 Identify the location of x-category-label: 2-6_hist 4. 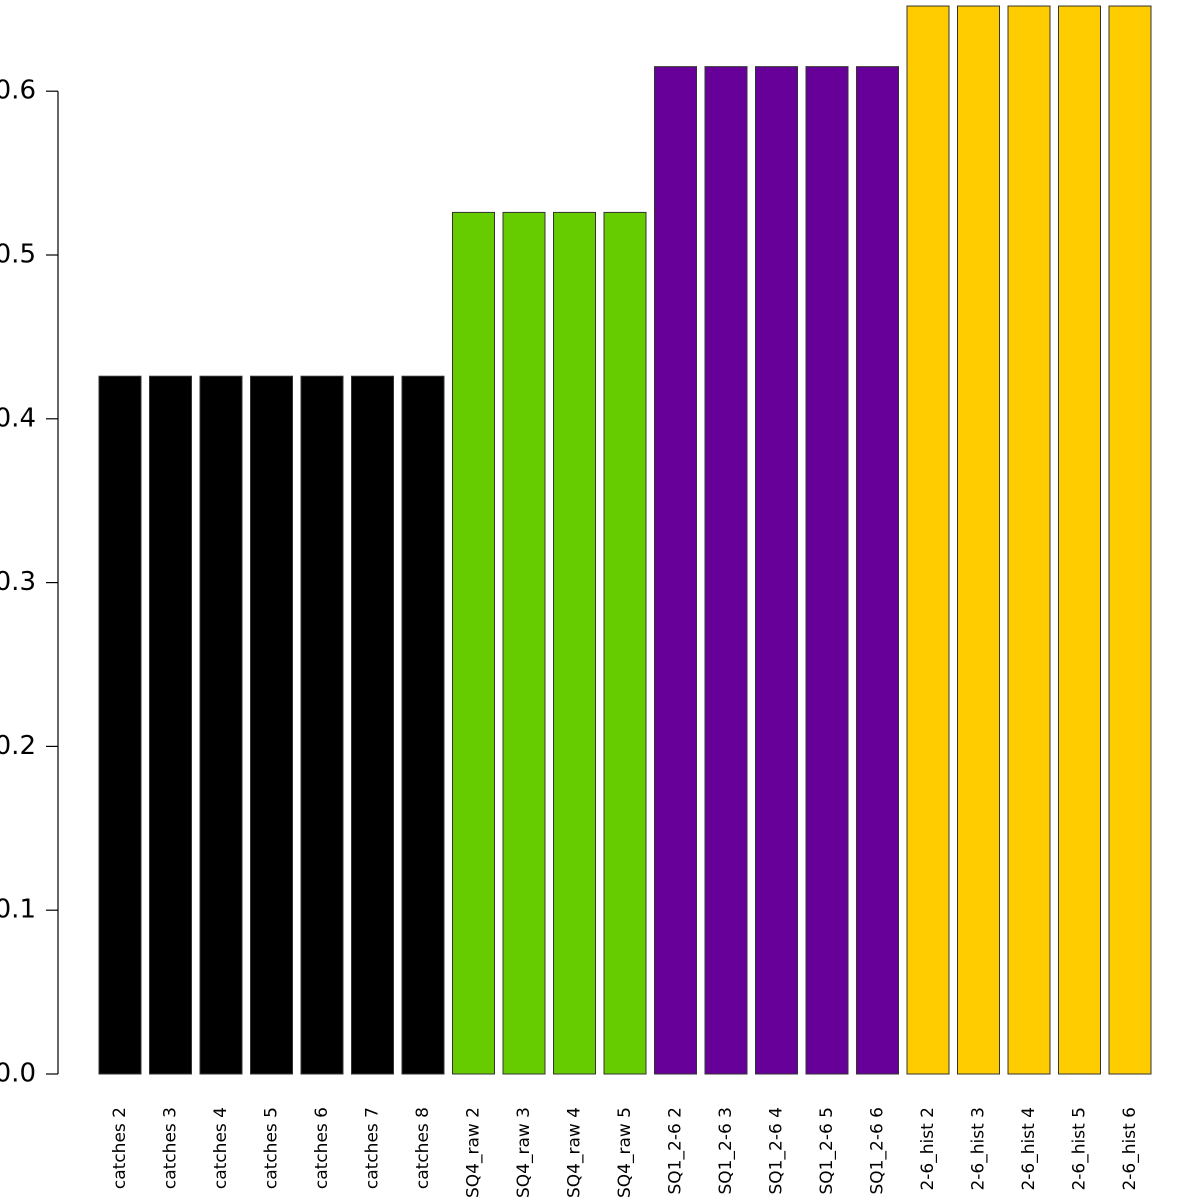
(1029, 1149).